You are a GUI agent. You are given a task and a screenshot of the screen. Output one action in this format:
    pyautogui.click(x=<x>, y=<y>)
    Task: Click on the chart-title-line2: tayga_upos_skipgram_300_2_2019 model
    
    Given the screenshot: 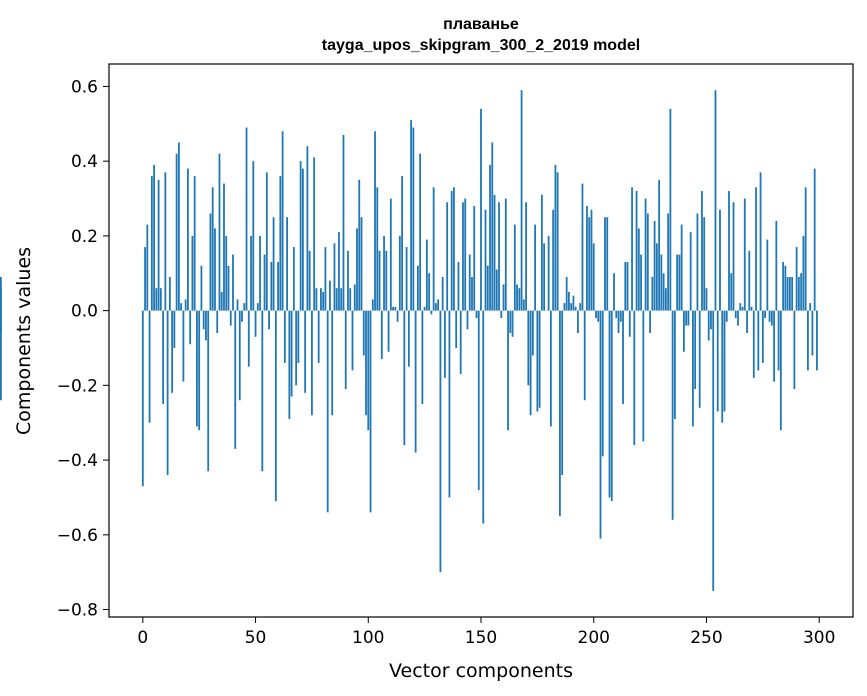 What is the action you would take?
    pyautogui.click(x=481, y=45)
    